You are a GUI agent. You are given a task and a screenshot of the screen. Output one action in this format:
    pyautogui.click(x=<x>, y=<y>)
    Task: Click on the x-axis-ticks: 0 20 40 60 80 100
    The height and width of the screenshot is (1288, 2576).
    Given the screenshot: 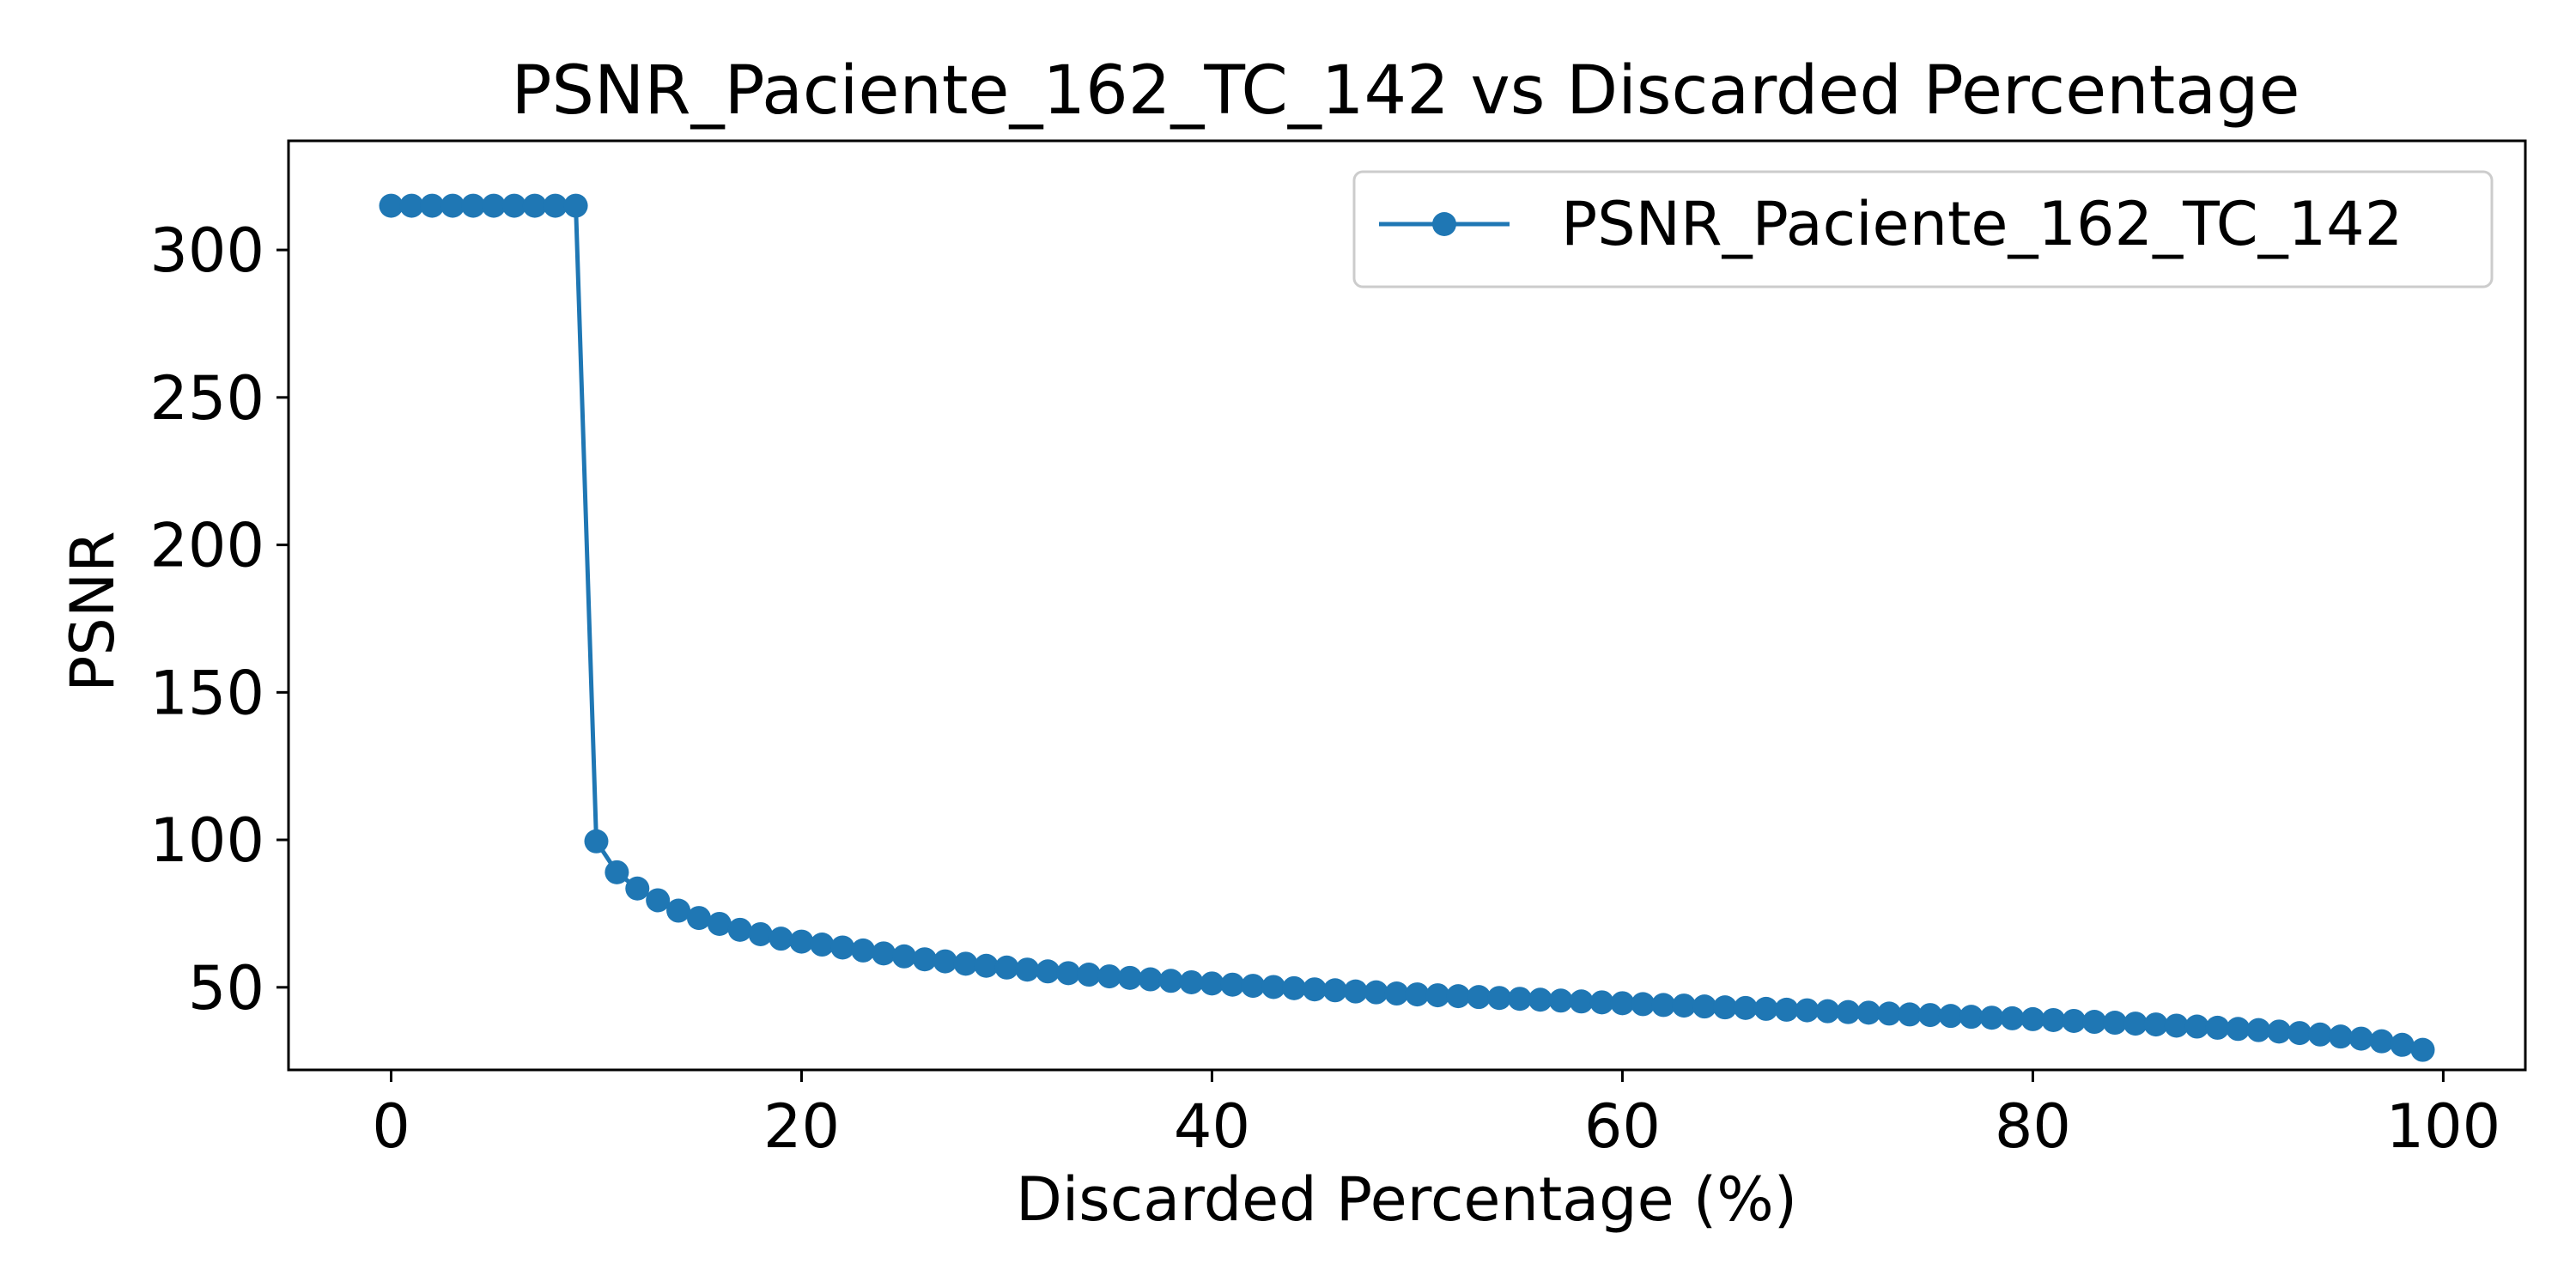 What is the action you would take?
    pyautogui.click(x=1436, y=1116)
    